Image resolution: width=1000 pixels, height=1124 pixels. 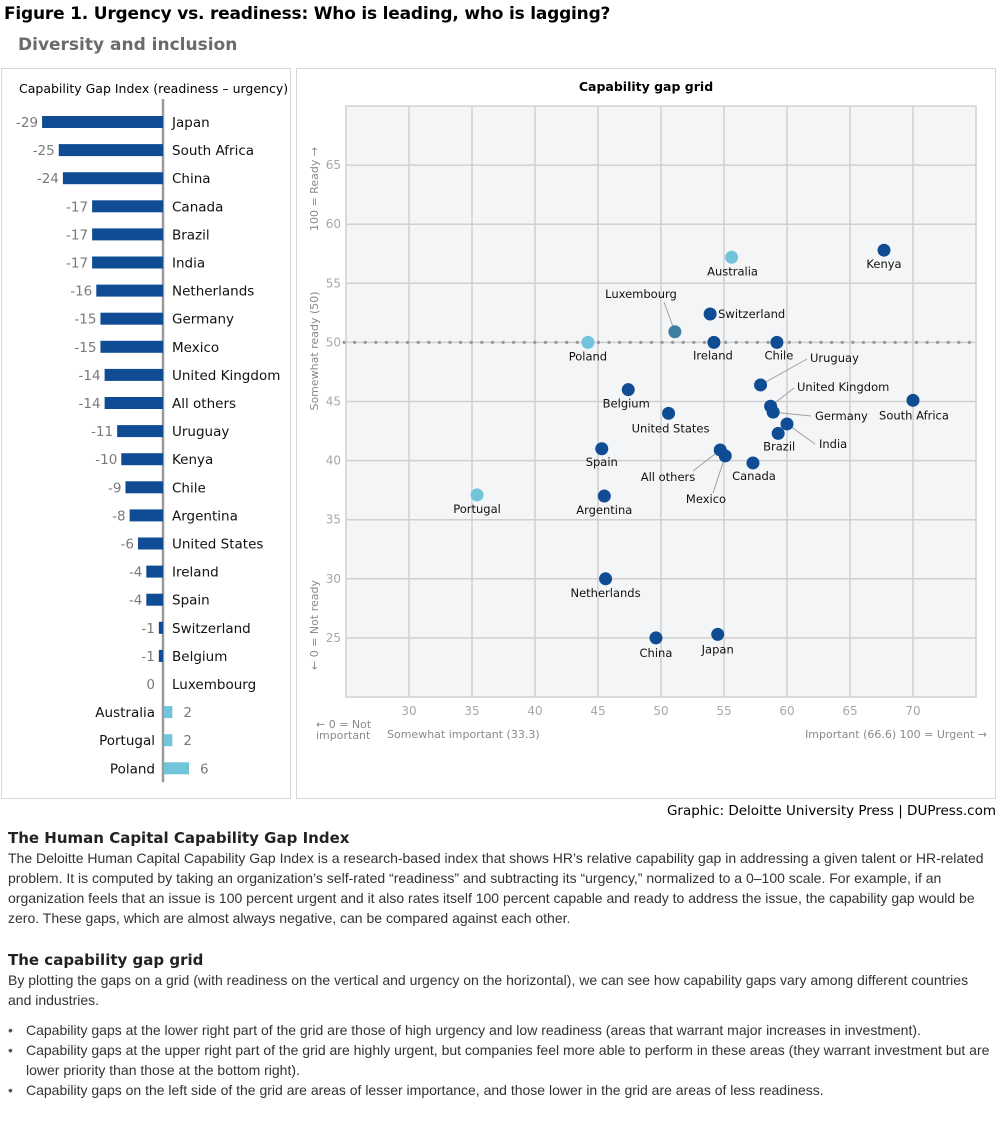 What do you see at coordinates (717, 649) in the screenshot?
I see `scatter-point-label: Japan` at bounding box center [717, 649].